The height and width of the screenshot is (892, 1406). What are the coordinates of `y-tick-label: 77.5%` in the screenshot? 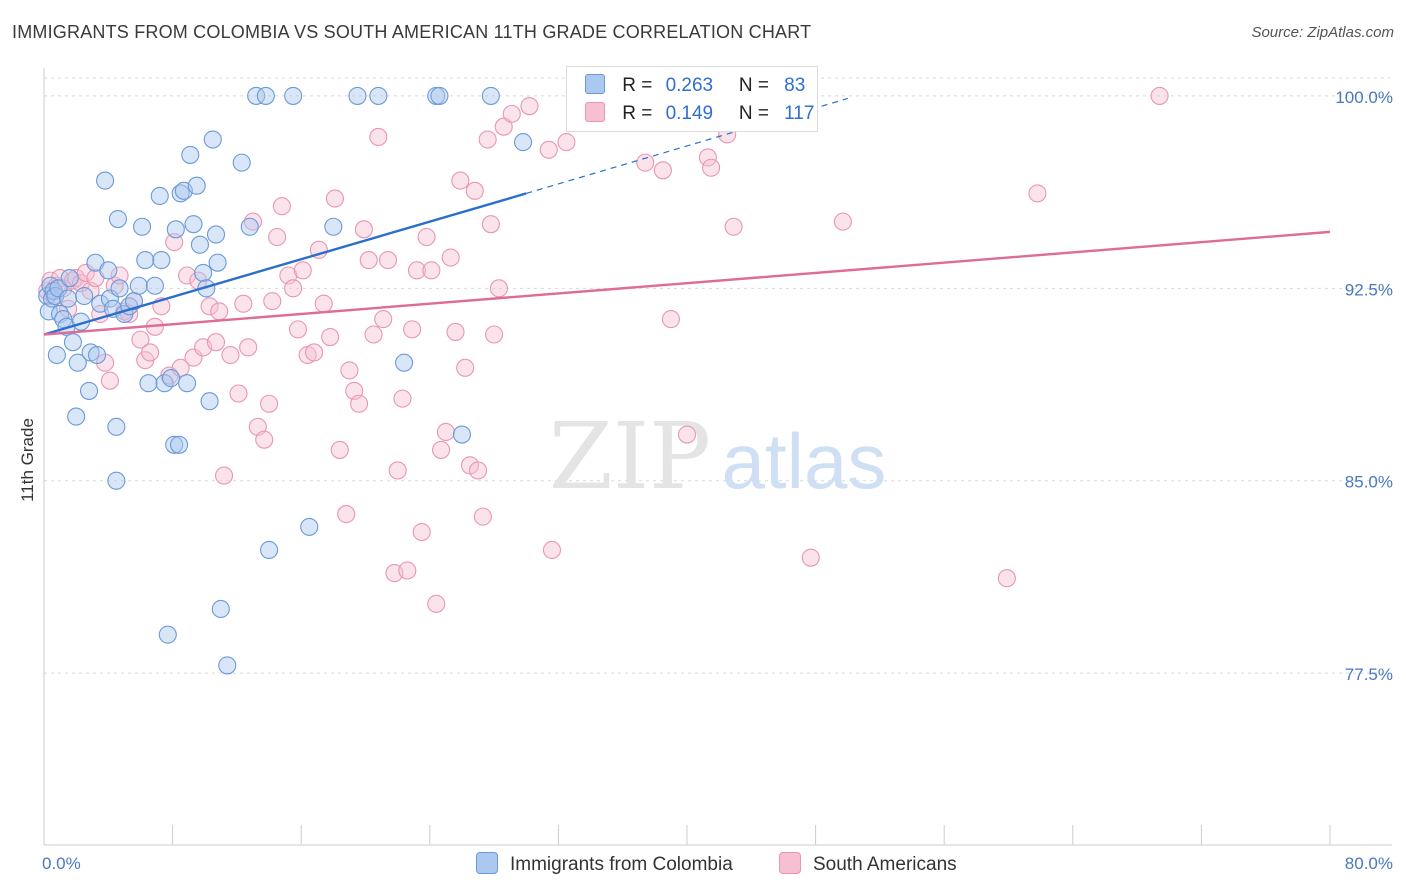 It's located at (1369, 674).